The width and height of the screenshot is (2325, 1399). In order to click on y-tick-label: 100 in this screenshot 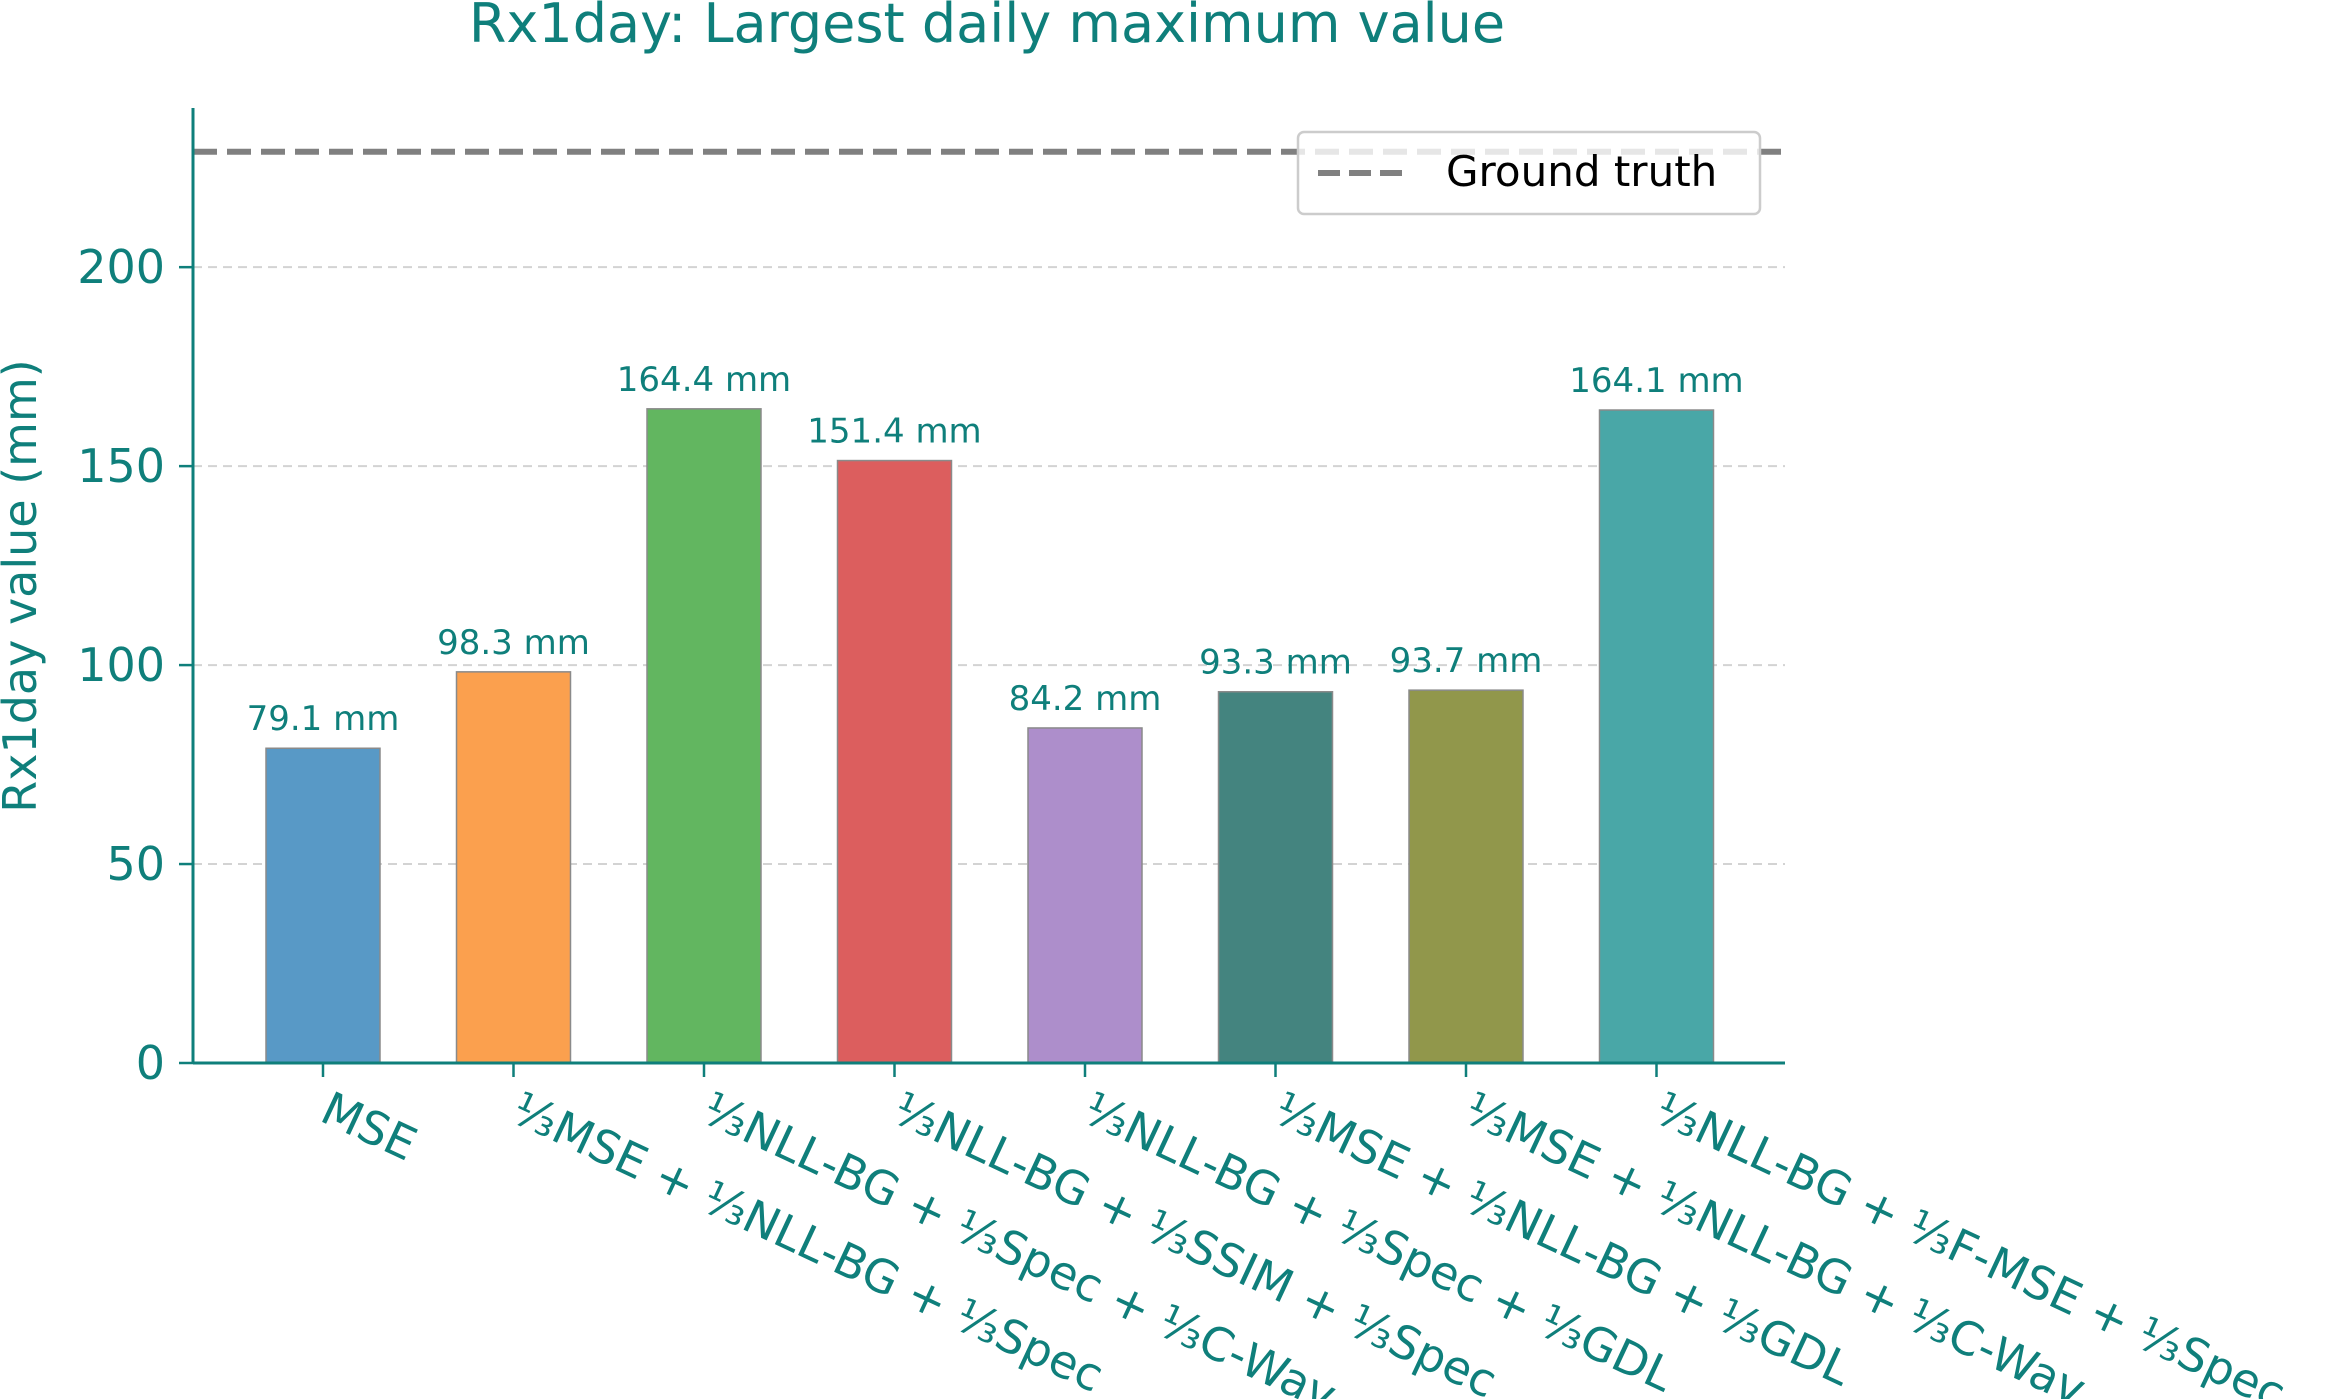, I will do `click(121, 665)`.